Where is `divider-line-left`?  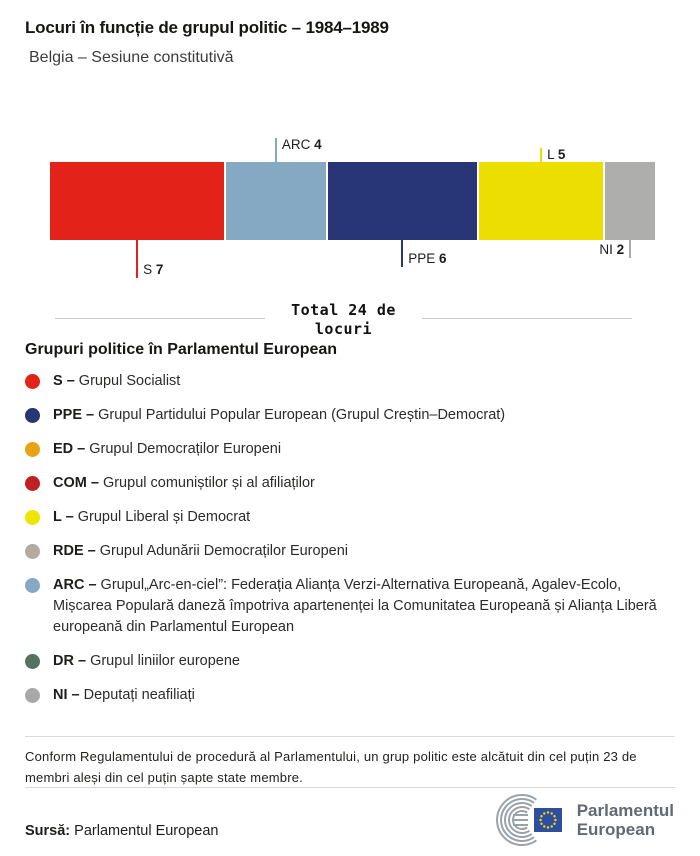 divider-line-left is located at coordinates (160, 328).